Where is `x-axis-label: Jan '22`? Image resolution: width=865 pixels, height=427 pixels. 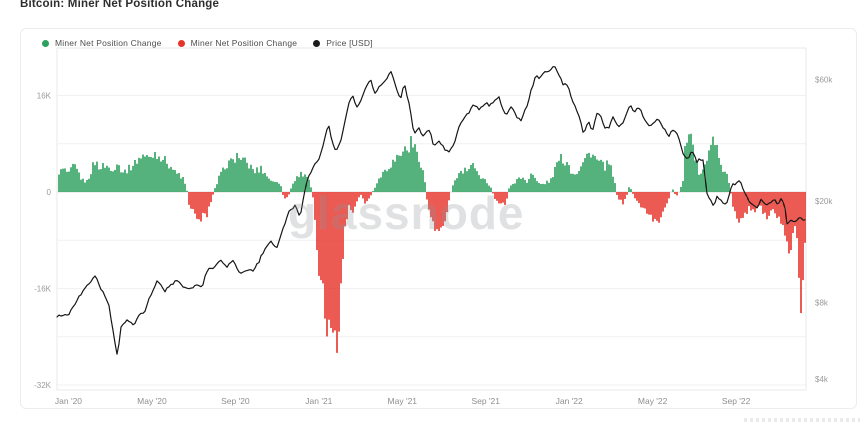 x-axis-label: Jan '22 is located at coordinates (569, 401).